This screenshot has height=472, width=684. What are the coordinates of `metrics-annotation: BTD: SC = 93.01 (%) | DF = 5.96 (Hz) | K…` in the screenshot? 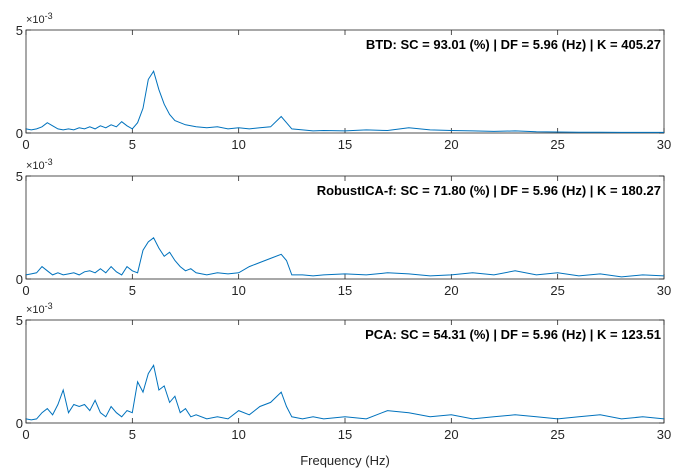 It's located at (513, 44).